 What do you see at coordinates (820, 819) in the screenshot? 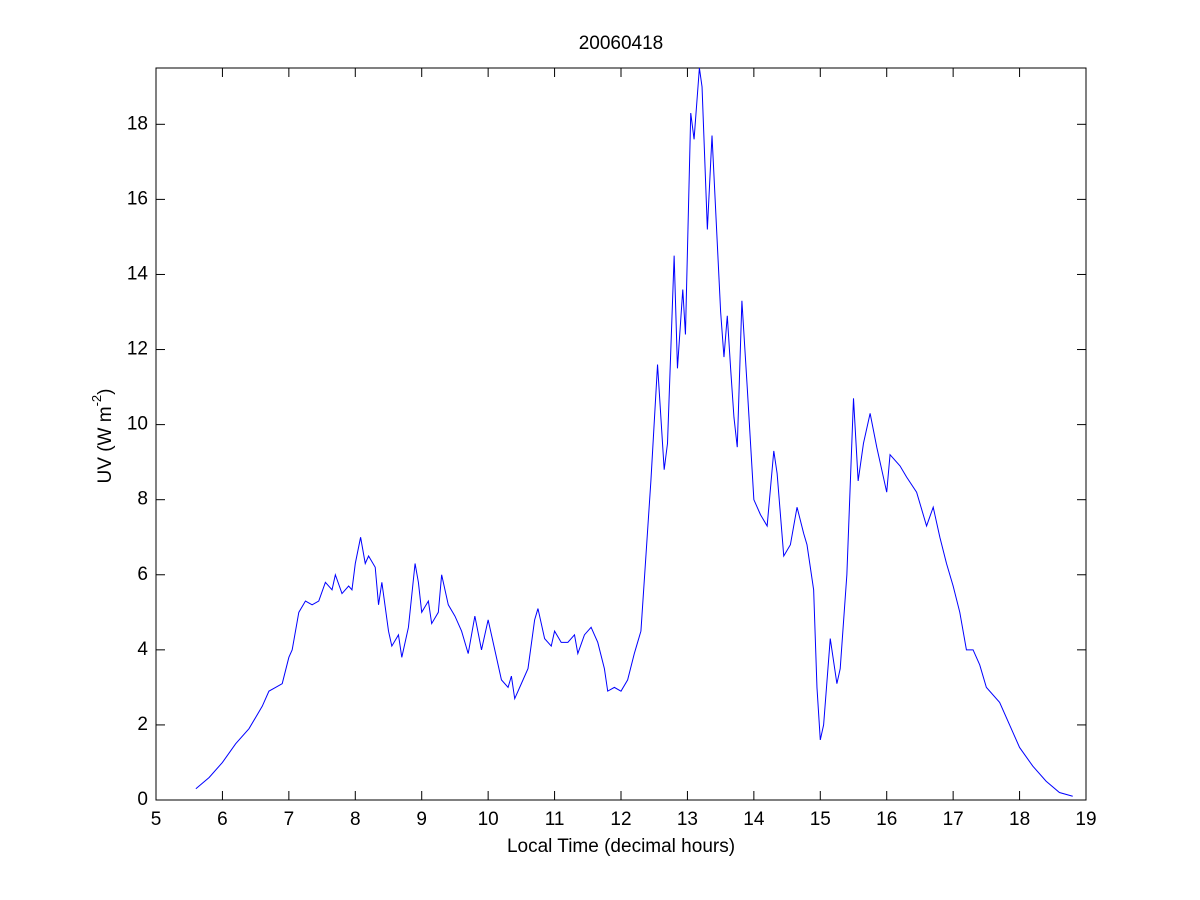
I see `x-tick-label: 15` at bounding box center [820, 819].